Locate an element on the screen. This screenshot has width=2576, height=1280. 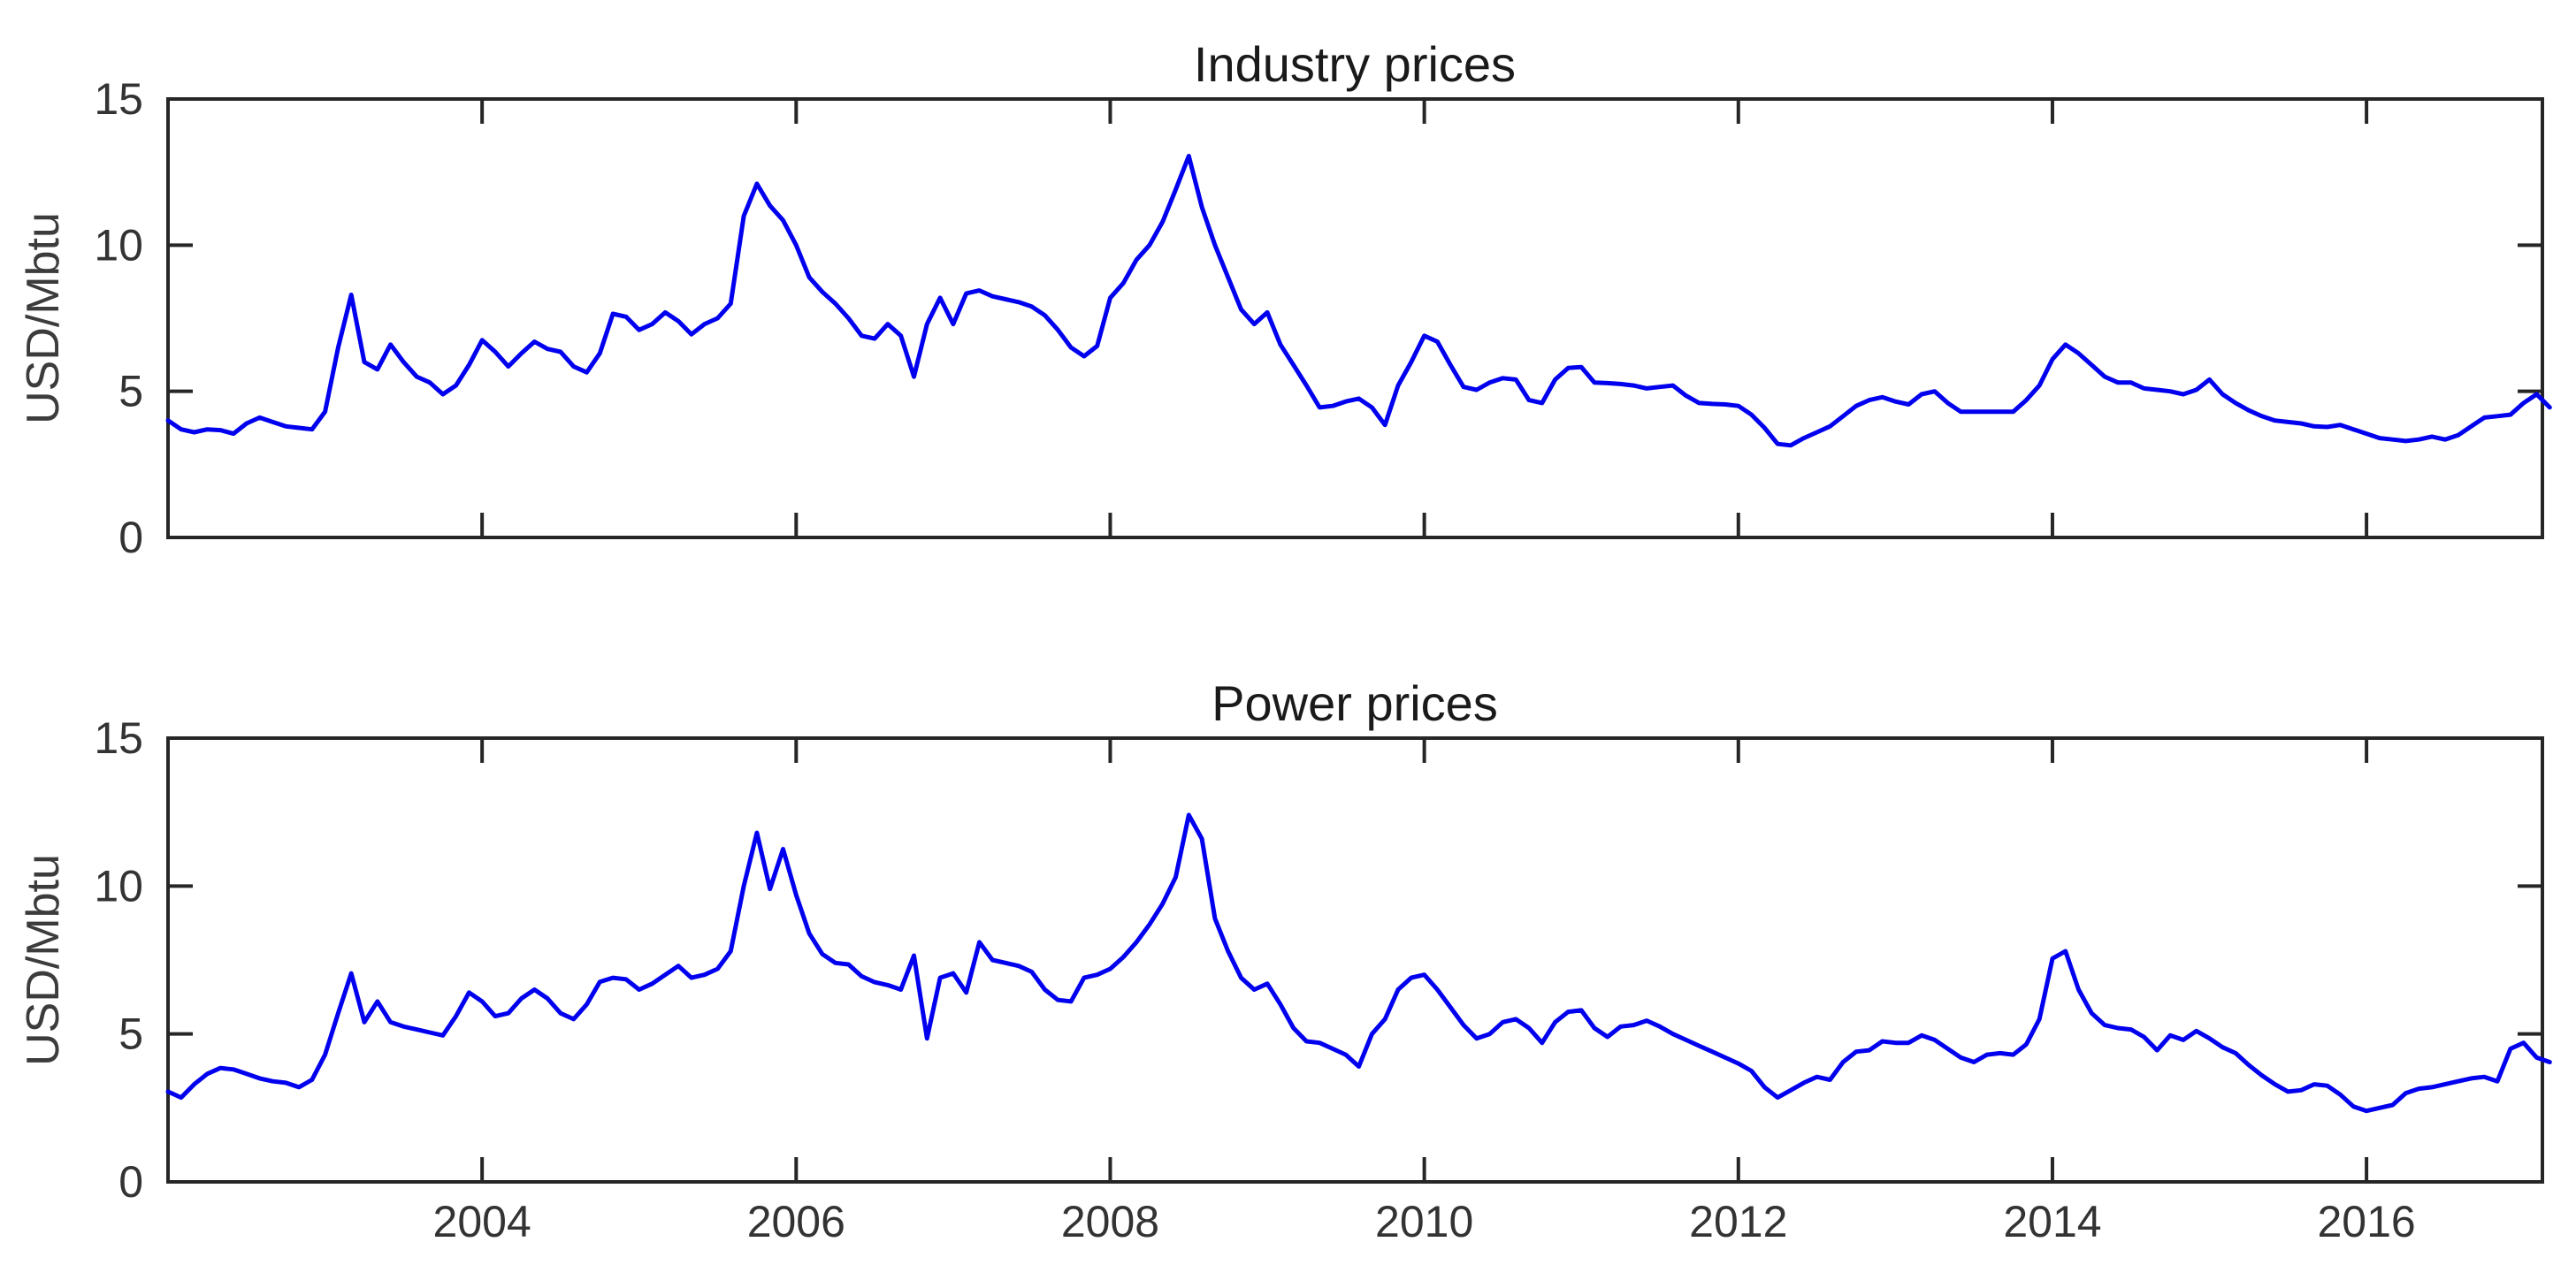
x-tick-label: 2014 is located at coordinates (2052, 1221).